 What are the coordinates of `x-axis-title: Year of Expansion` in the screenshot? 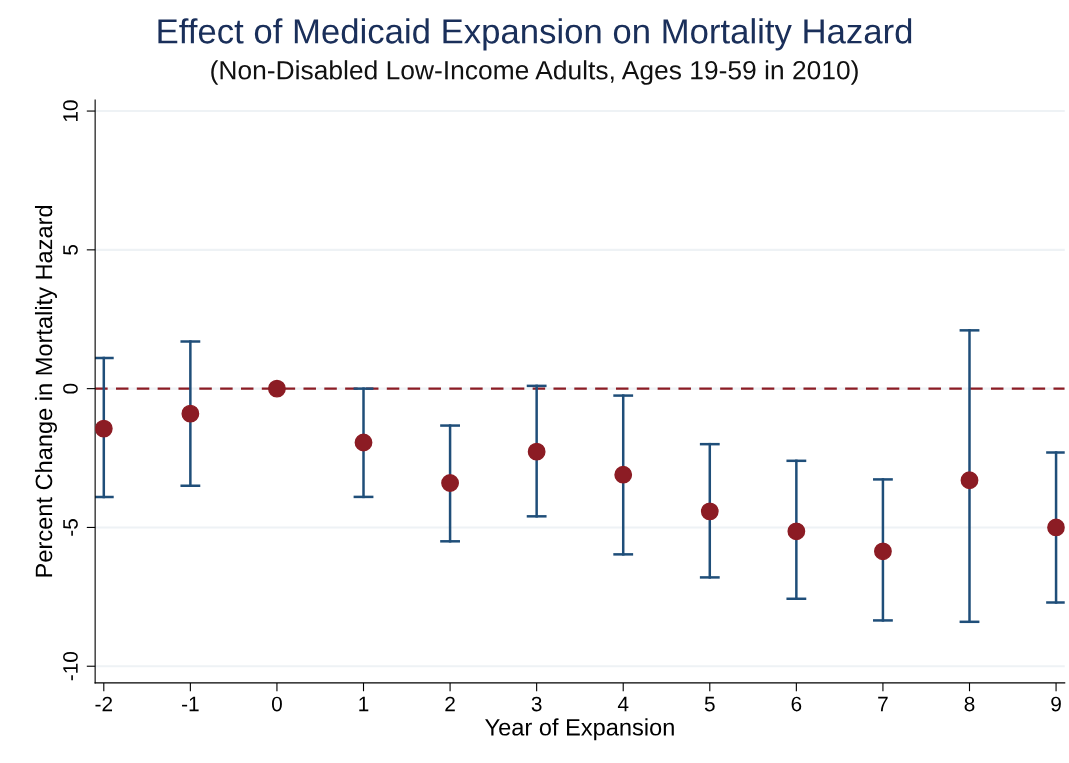 It's located at (579, 729).